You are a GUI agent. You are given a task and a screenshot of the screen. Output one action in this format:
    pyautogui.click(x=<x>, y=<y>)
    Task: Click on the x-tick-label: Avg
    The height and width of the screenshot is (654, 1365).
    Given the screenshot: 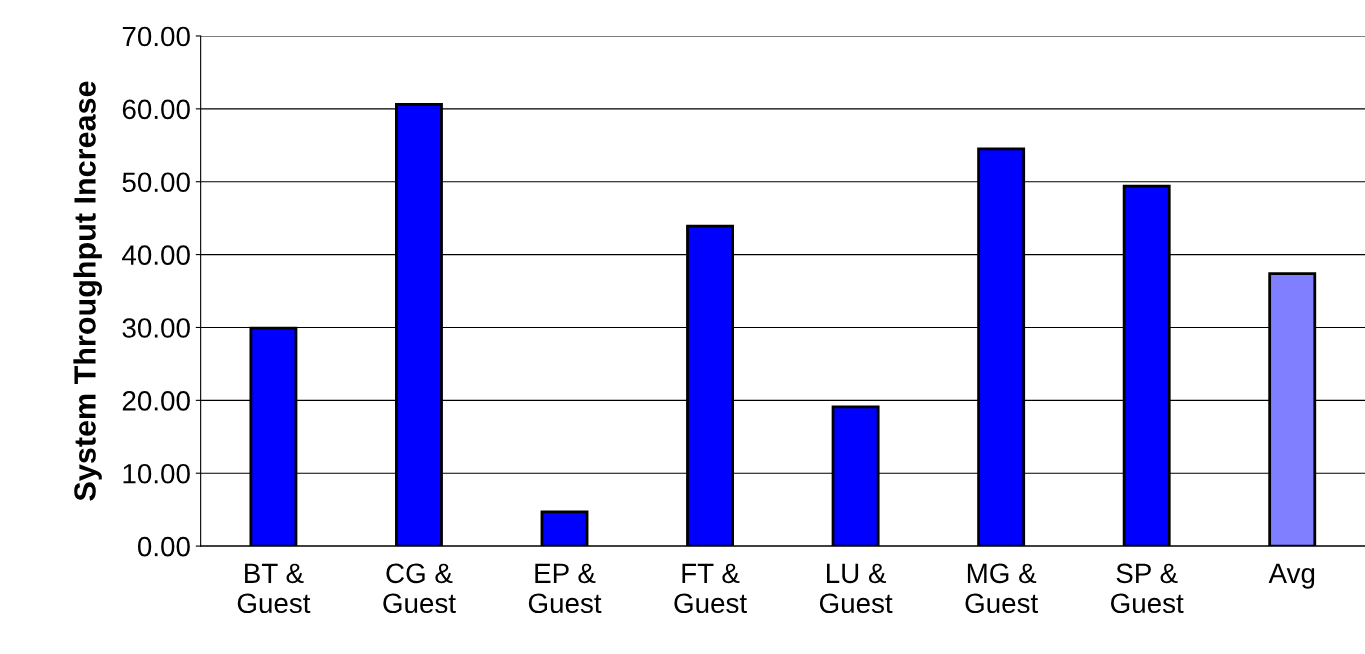 What is the action you would take?
    pyautogui.click(x=1291, y=576)
    